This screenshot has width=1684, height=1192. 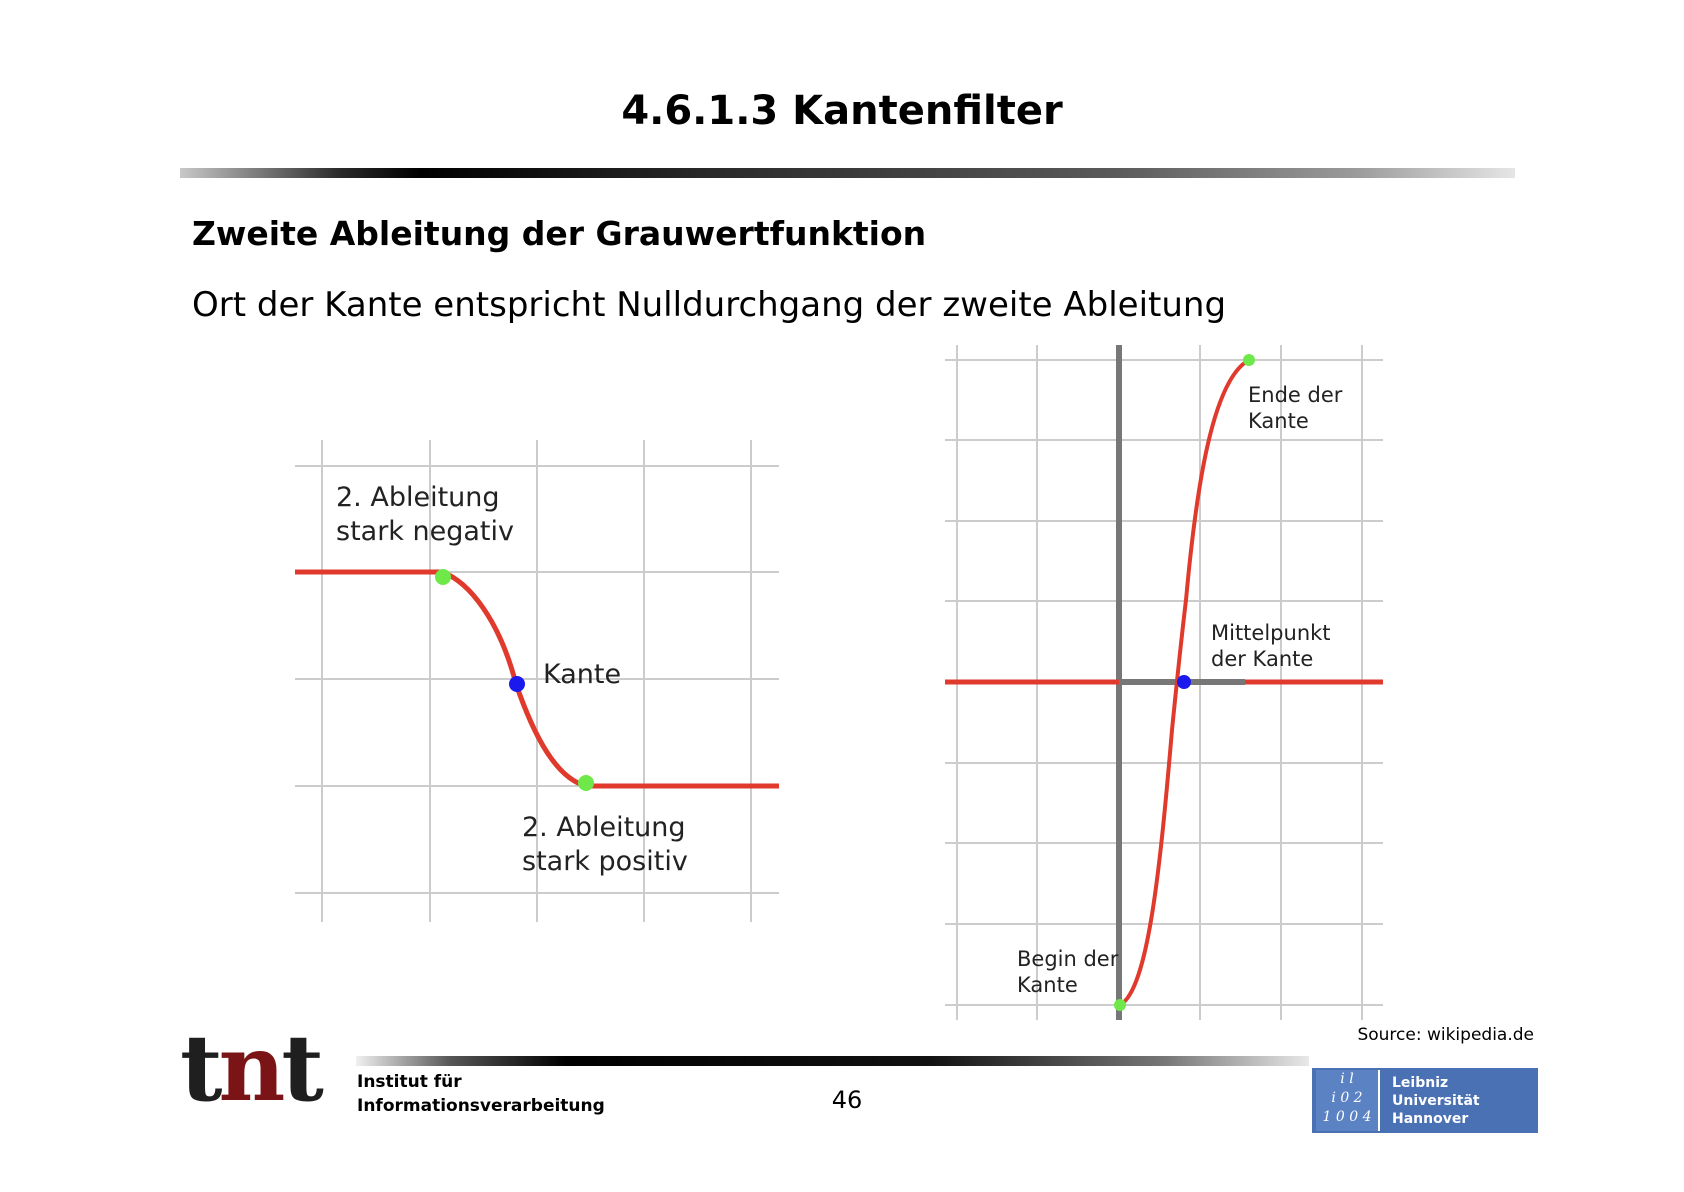 I want to click on edge-midpoint, so click(x=1184, y=682).